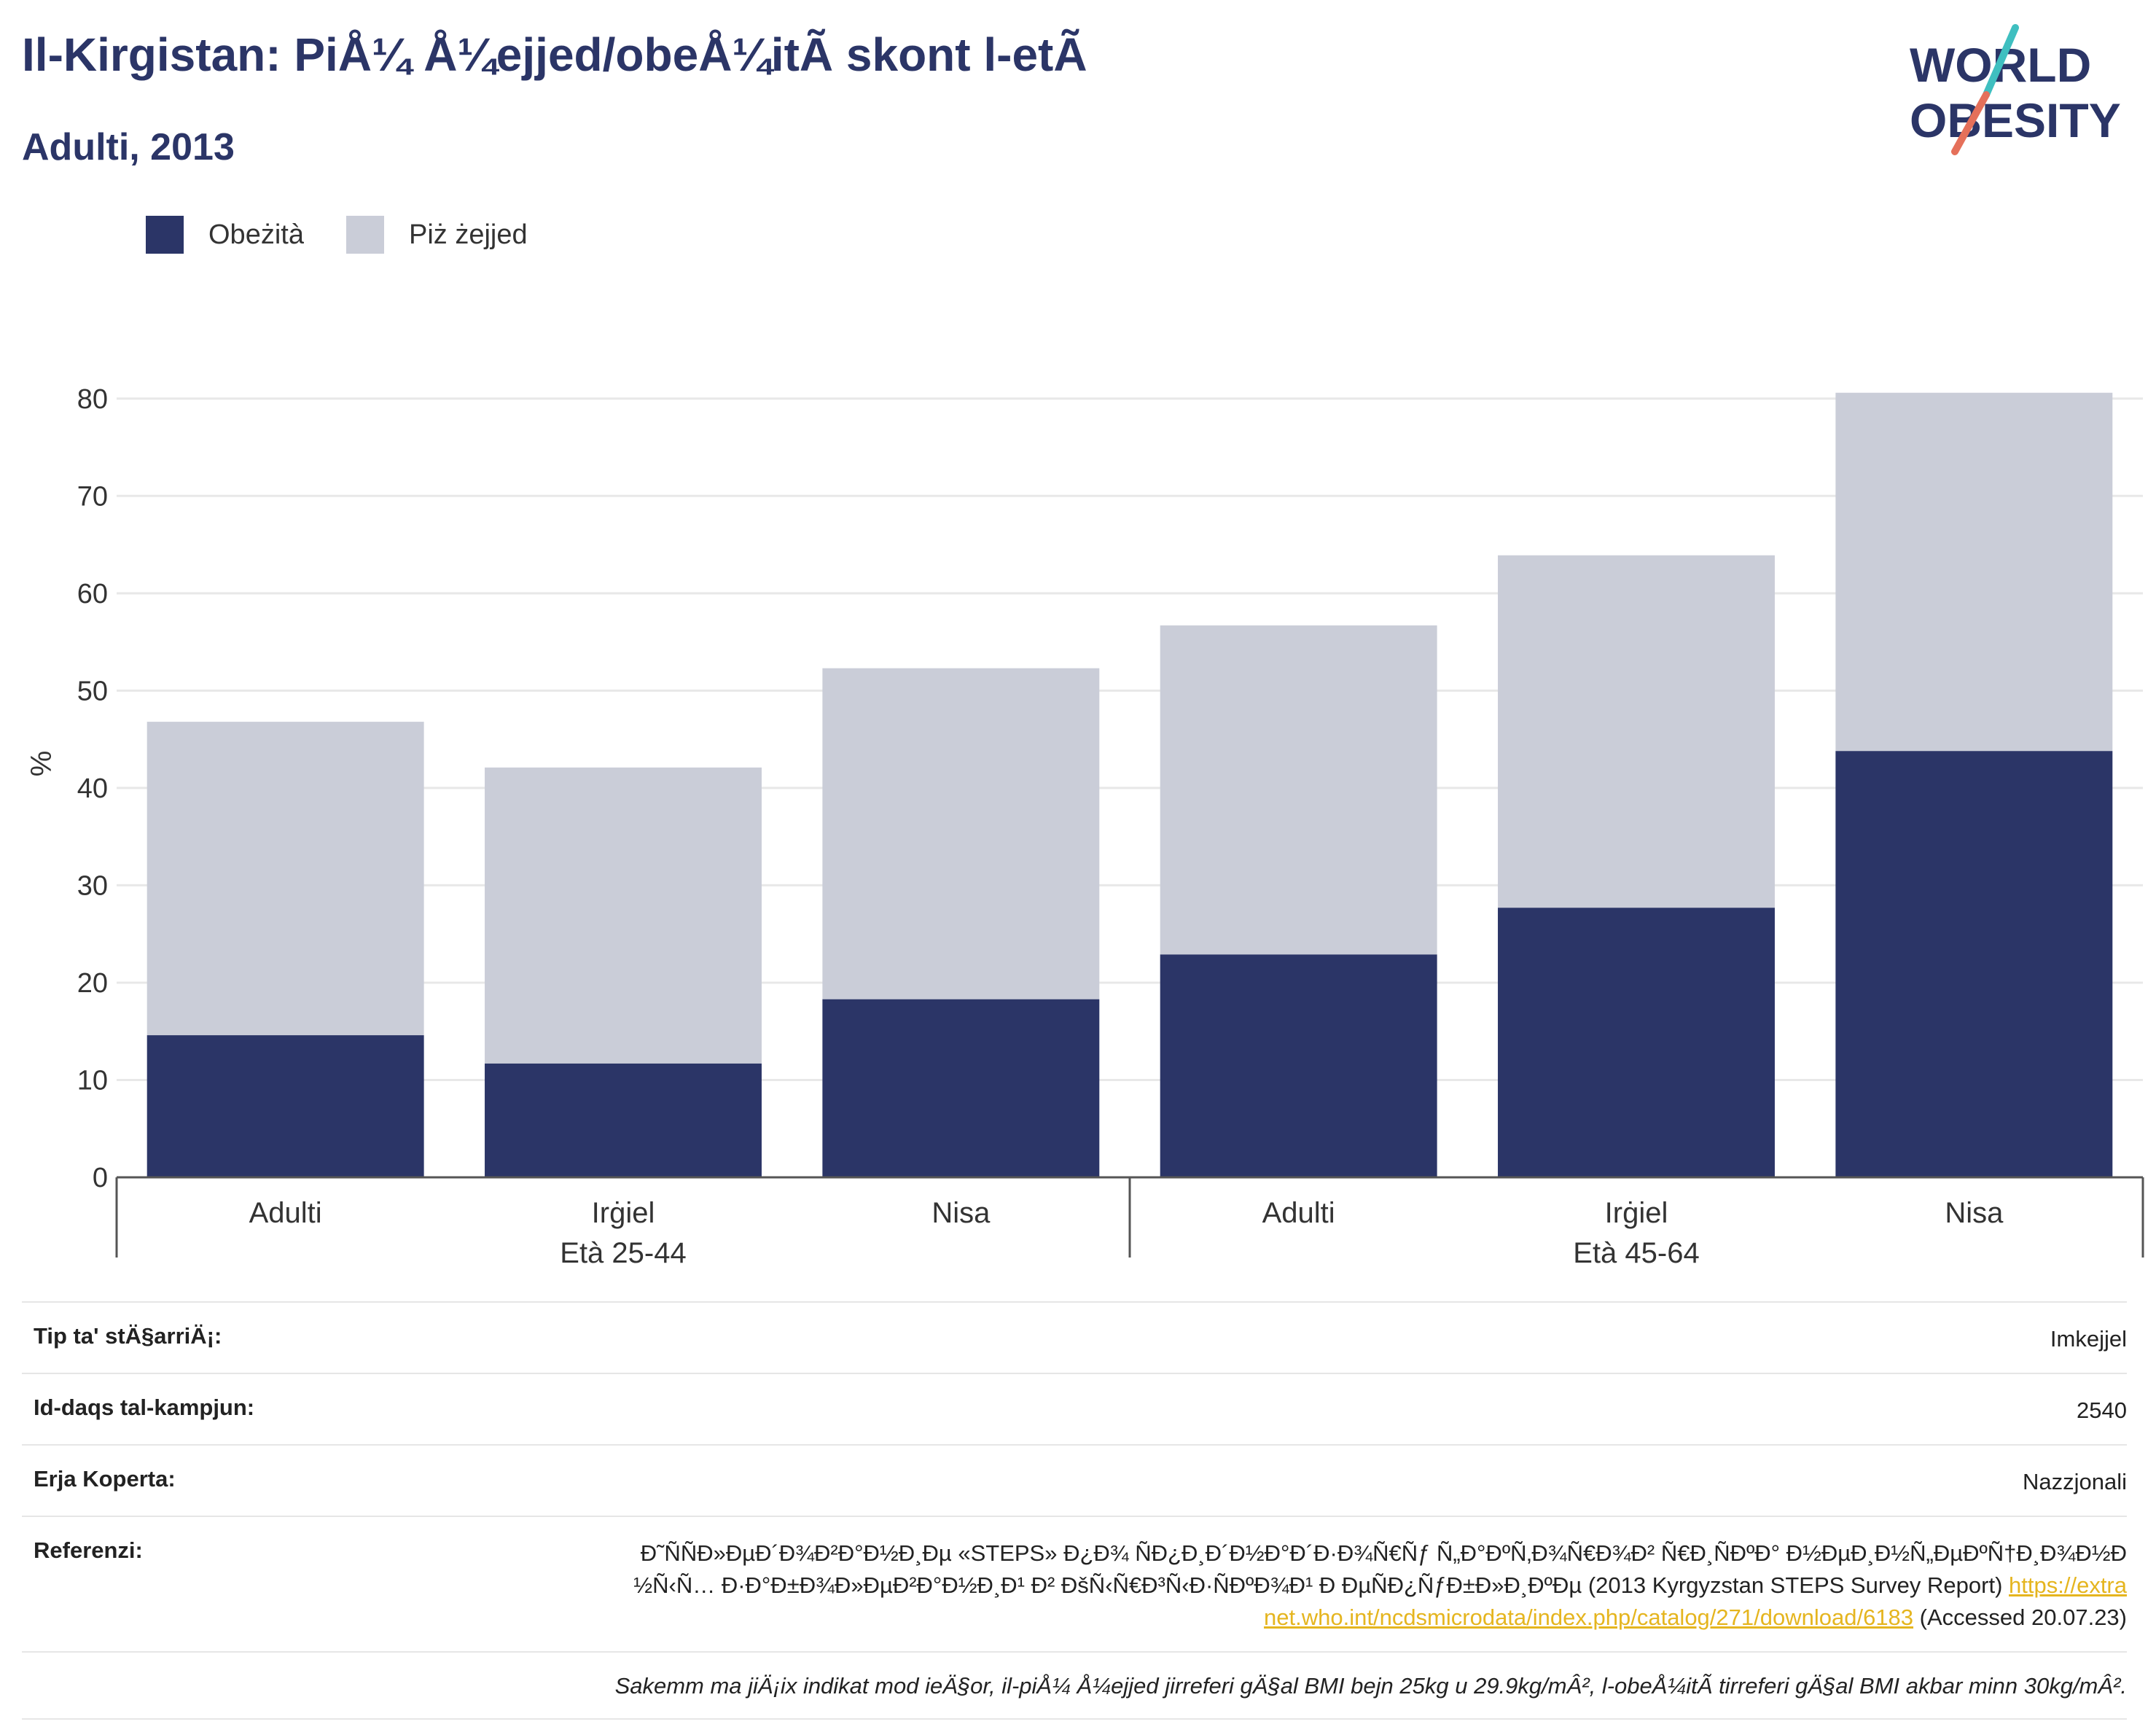  I want to click on logo-word-obesity: OBESITY, so click(2016, 120).